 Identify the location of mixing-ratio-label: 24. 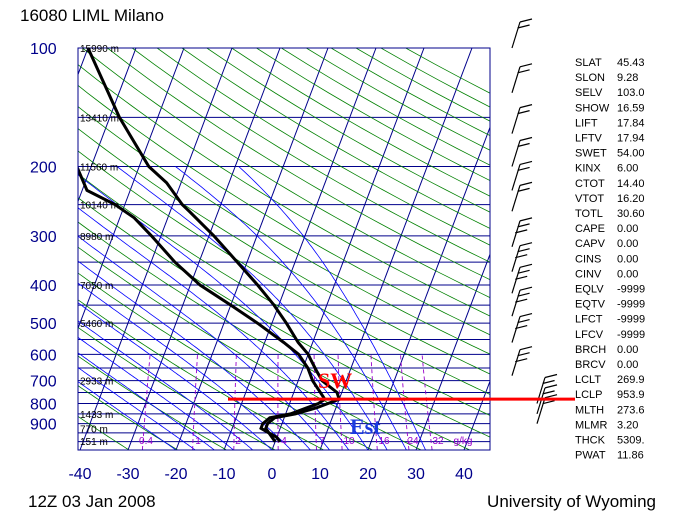
(413, 441).